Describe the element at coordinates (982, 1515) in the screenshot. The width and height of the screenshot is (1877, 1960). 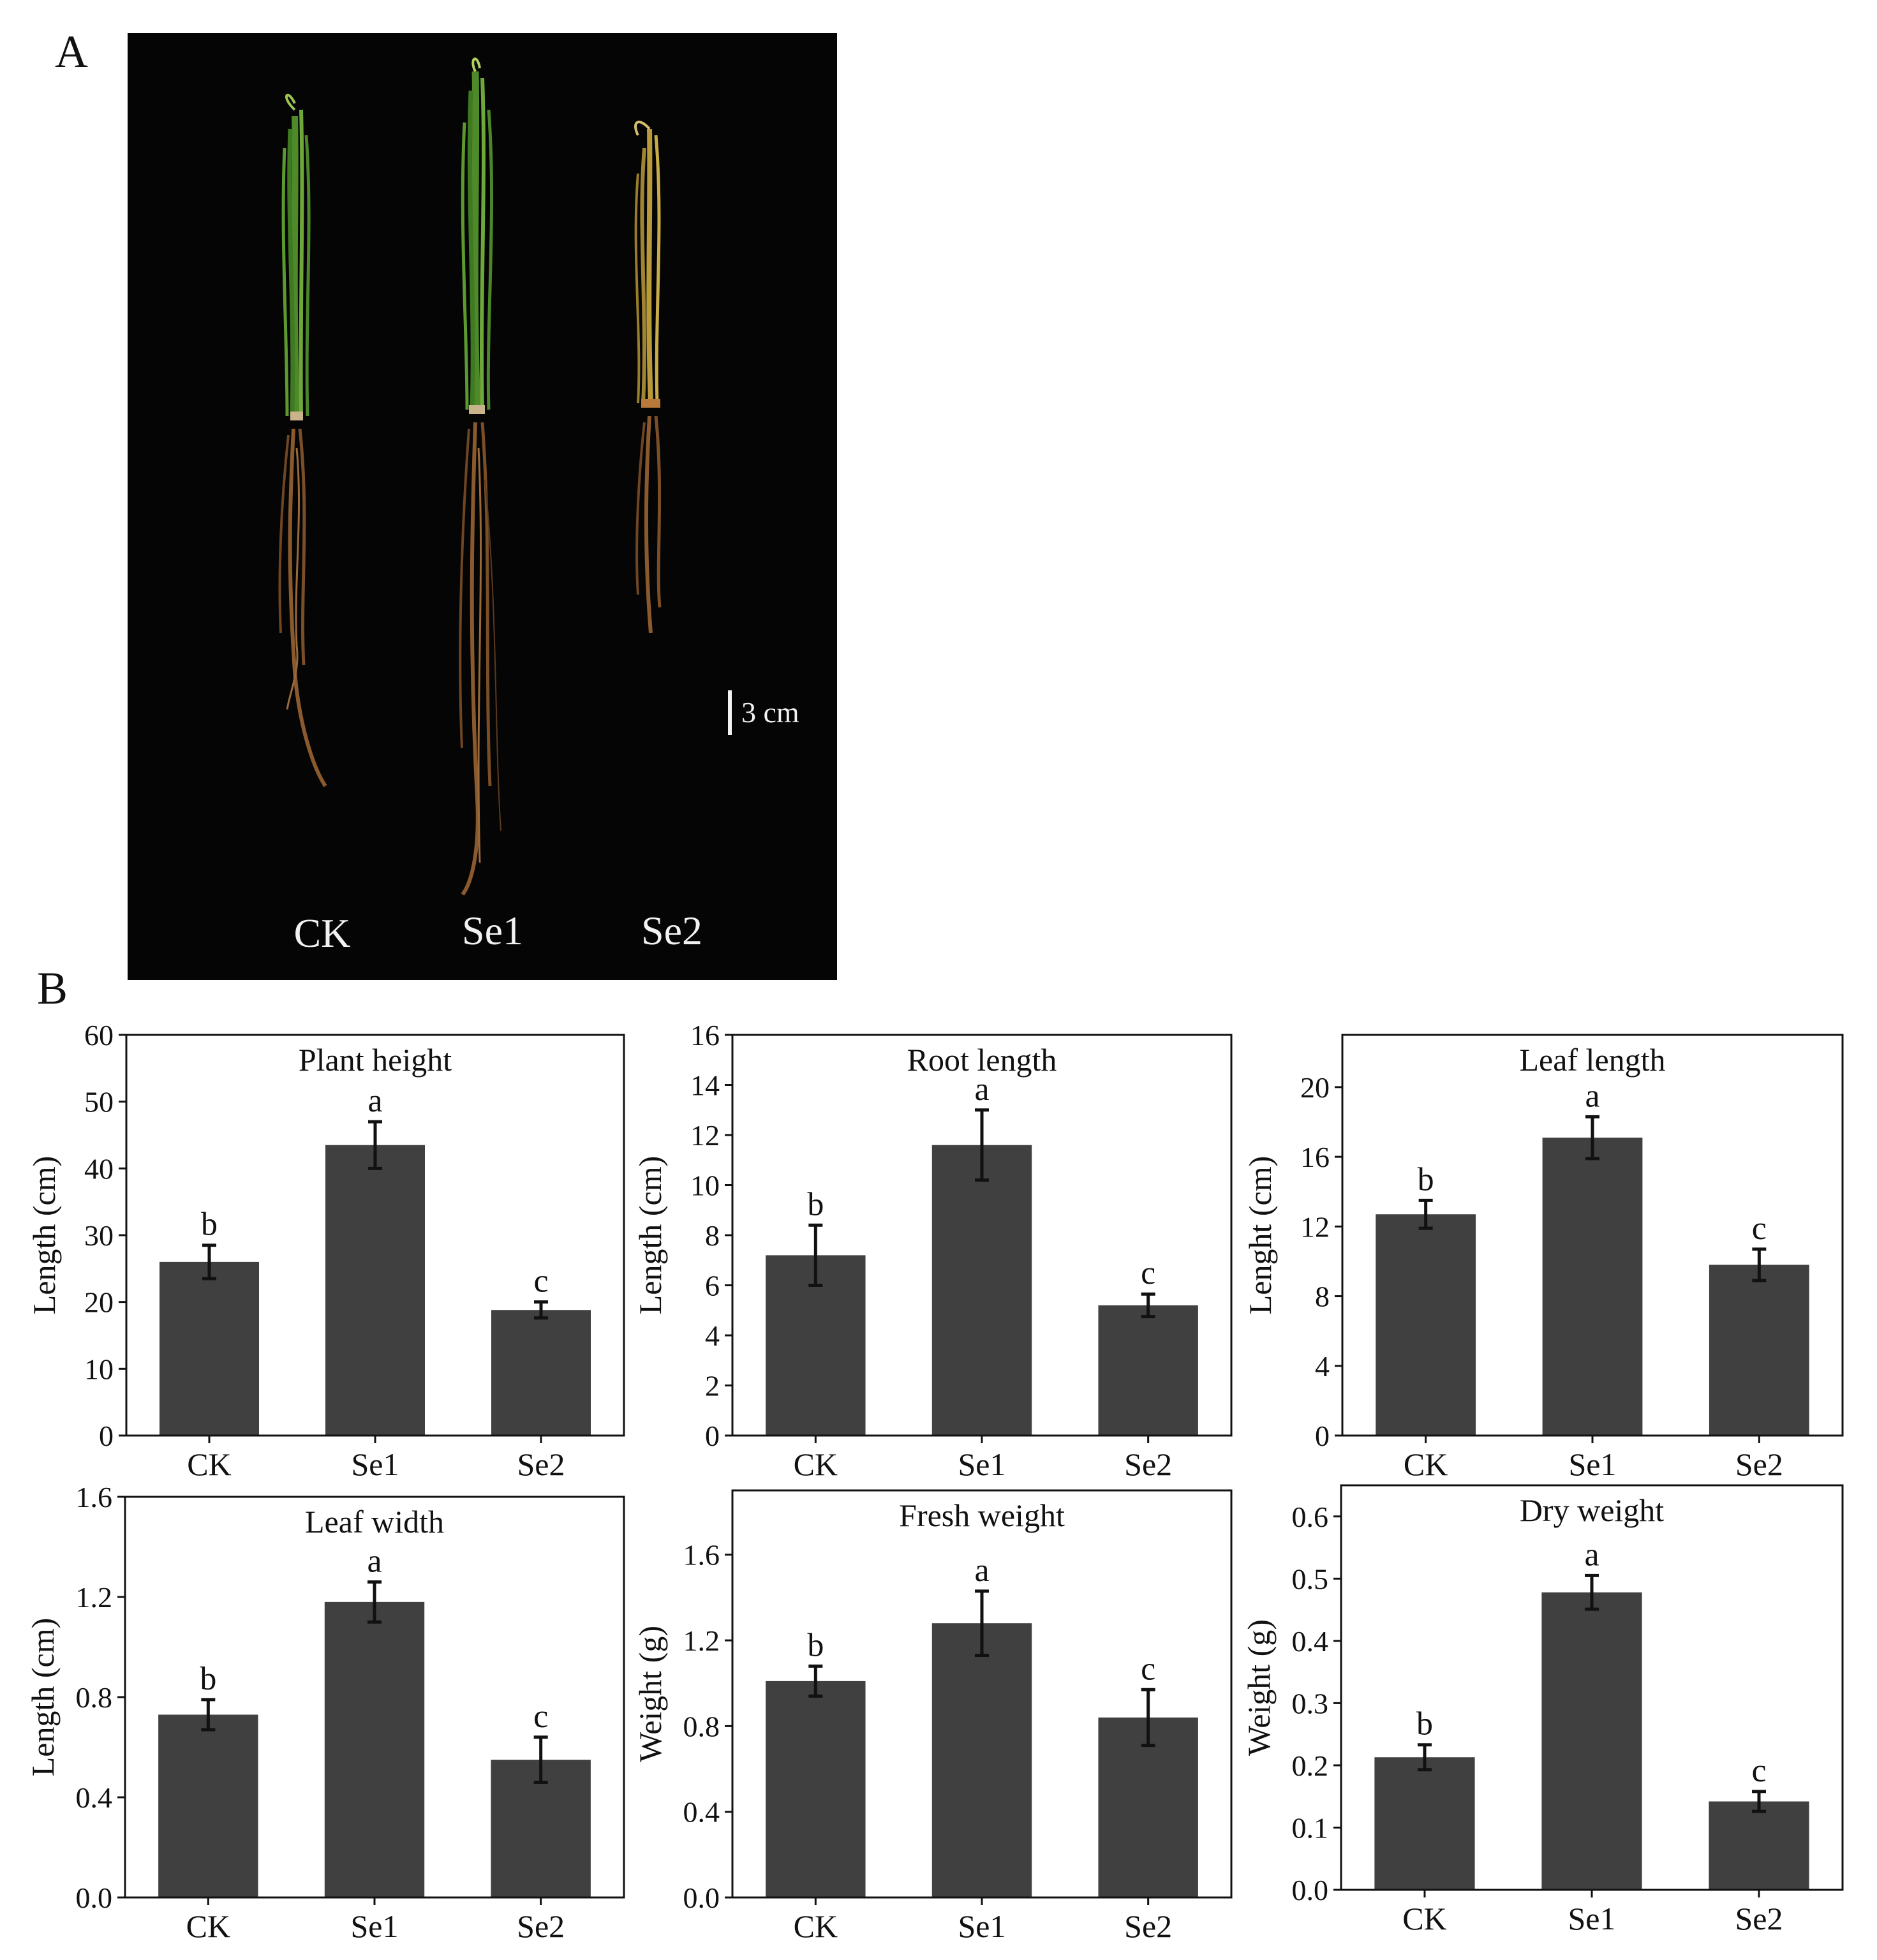
I see `chart-title: Fresh weight` at that location.